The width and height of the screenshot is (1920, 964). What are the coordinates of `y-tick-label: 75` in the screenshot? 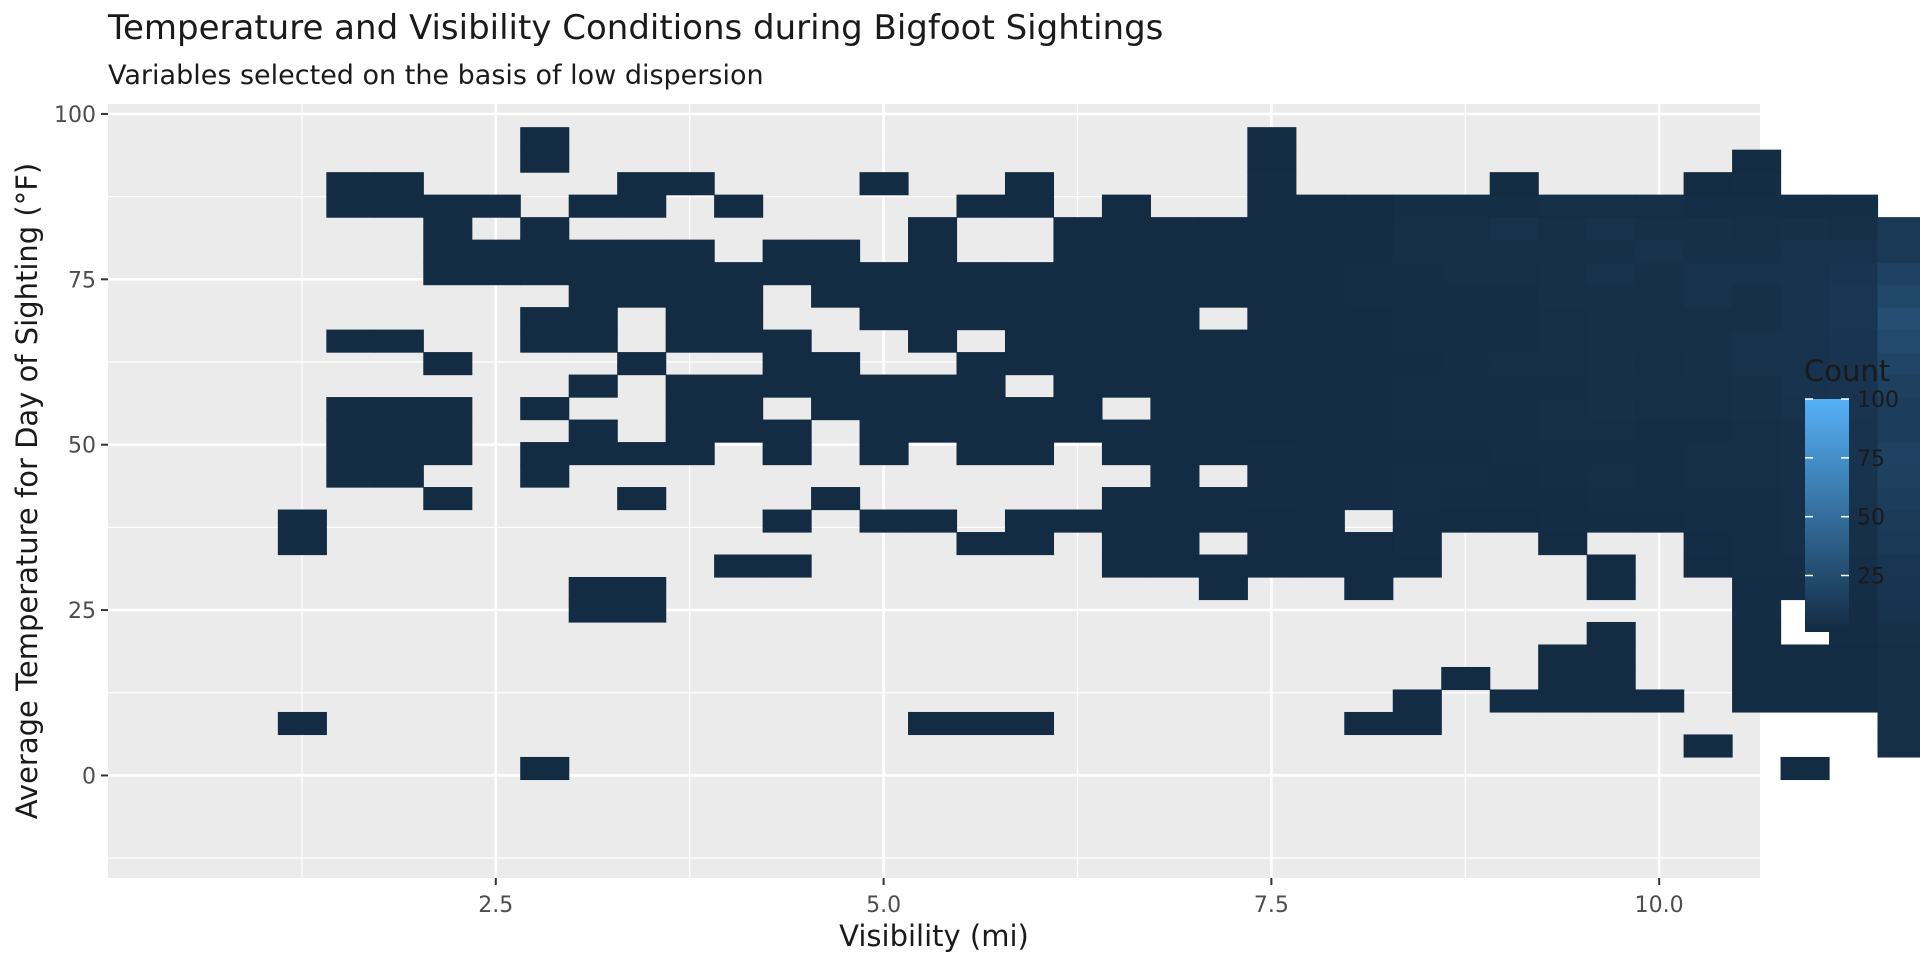 It's located at (82, 280).